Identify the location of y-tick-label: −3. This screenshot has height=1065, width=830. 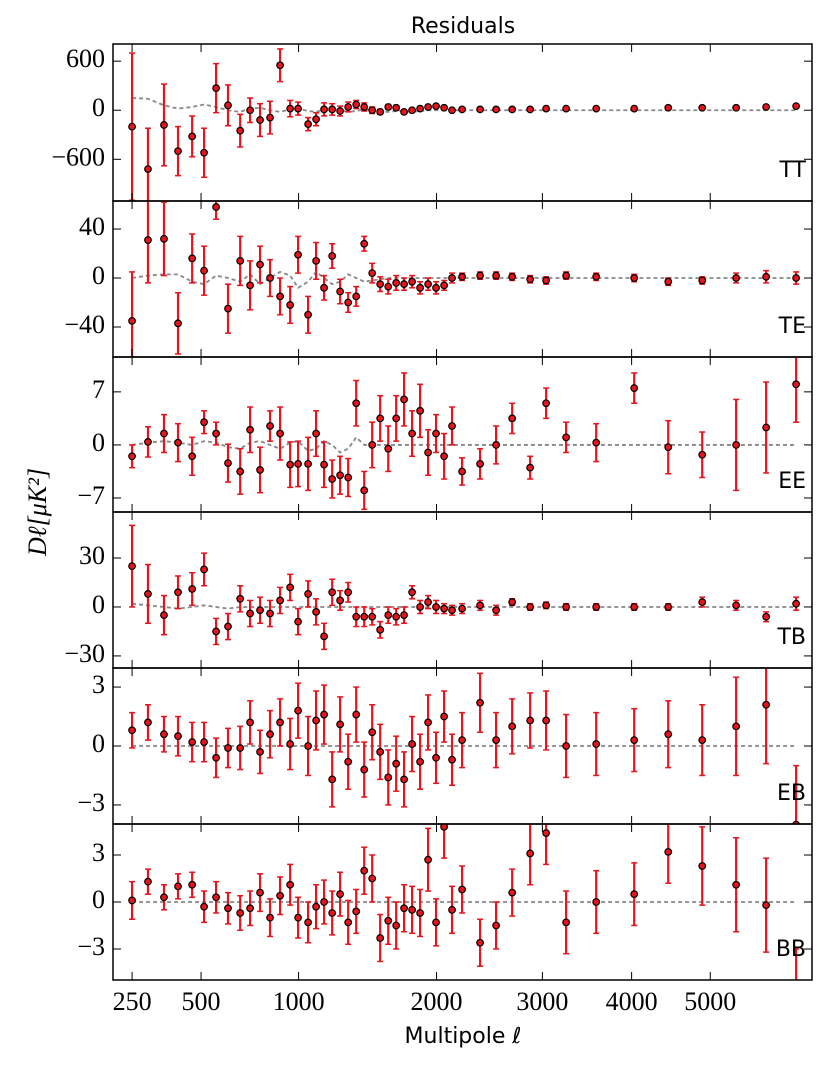
(91, 946).